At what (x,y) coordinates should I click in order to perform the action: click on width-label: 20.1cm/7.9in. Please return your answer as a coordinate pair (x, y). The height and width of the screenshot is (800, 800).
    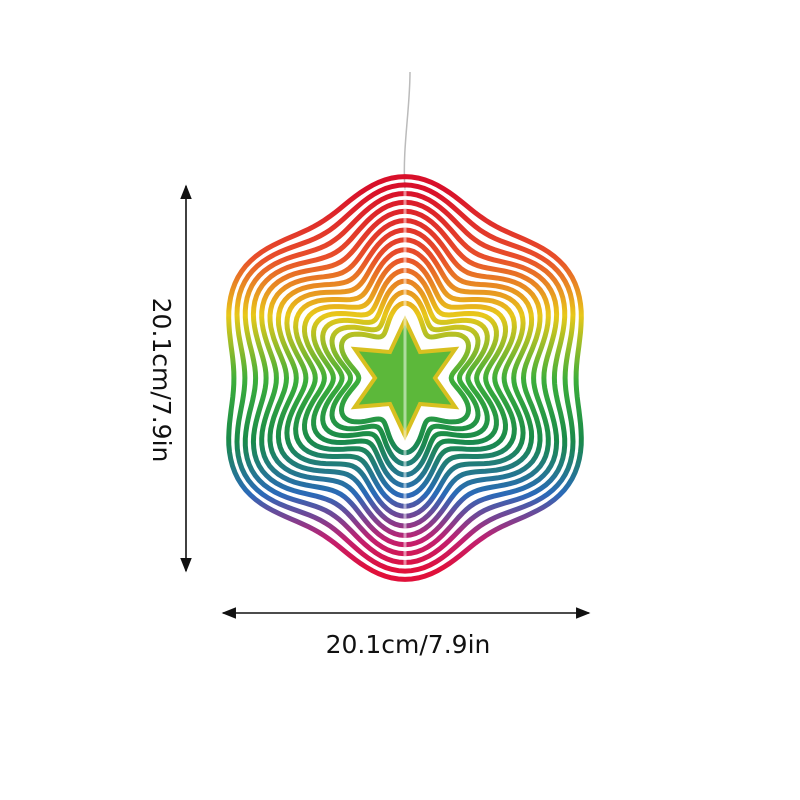
    Looking at the image, I should click on (408, 644).